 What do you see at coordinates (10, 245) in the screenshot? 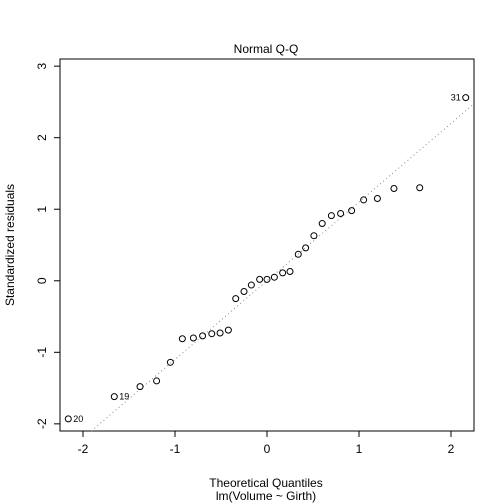
I see `y-axis-label: Standardized residuals` at bounding box center [10, 245].